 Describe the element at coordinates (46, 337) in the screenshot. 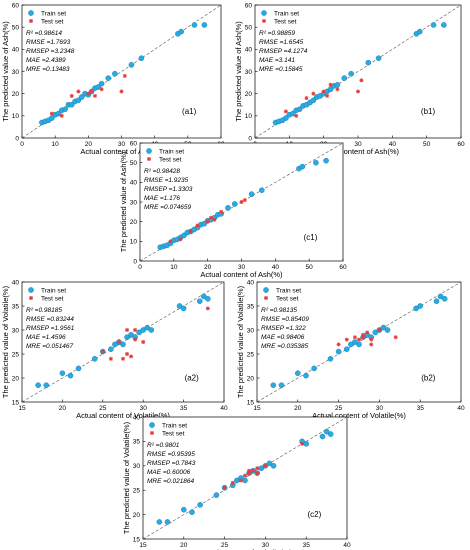

I see `metric-line: MAE =1.4596` at that location.